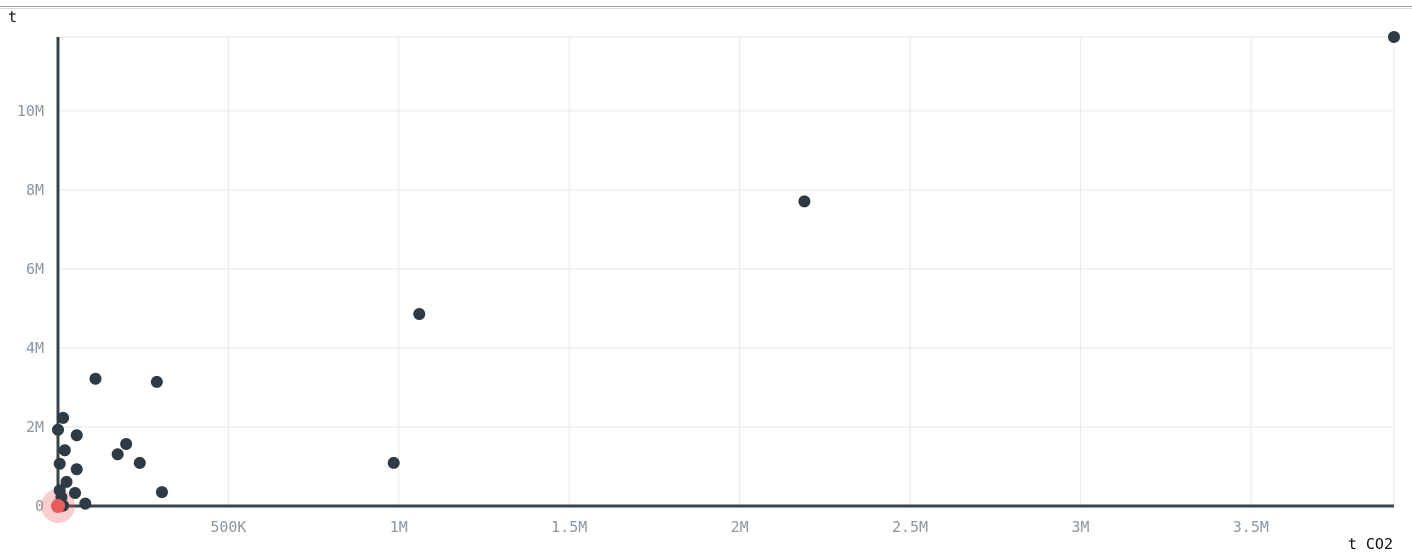 The image size is (1412, 555). What do you see at coordinates (910, 527) in the screenshot?
I see `x-tick-label: 2.5M` at bounding box center [910, 527].